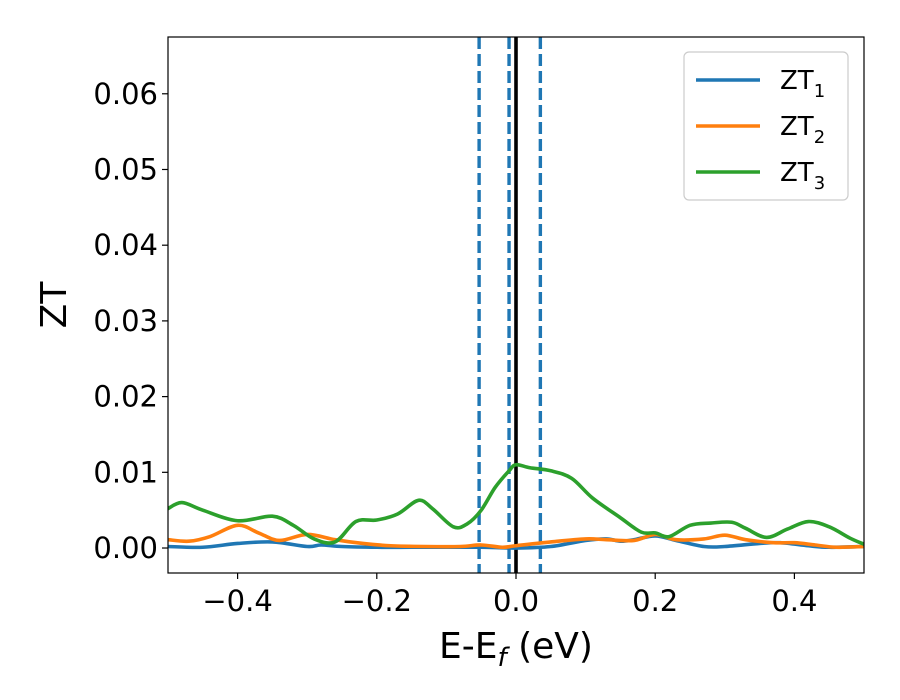 Image resolution: width=900 pixels, height=700 pixels. I want to click on y-tick-label: 0.01, so click(125, 472).